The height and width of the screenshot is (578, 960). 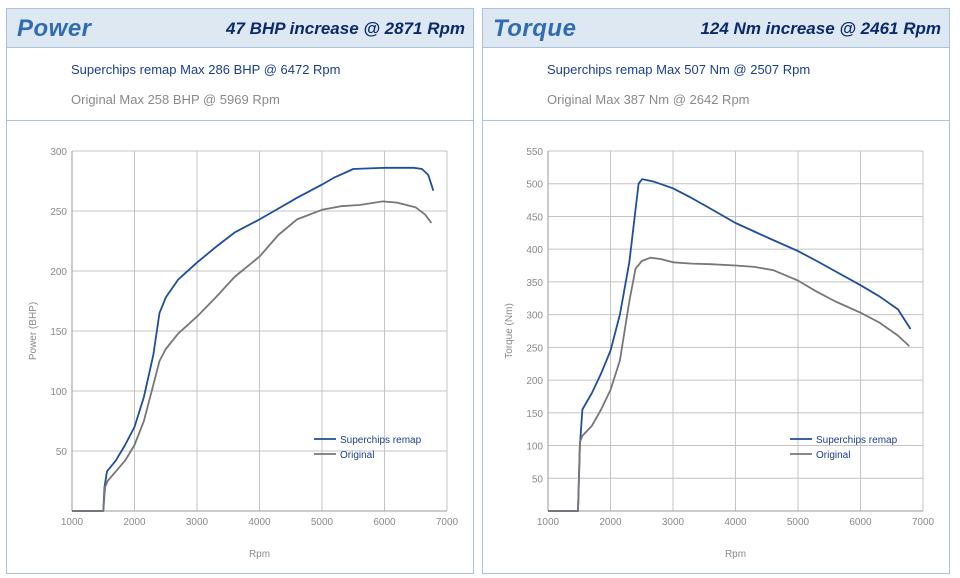 What do you see at coordinates (509, 331) in the screenshot?
I see `torque-y-axis-label: Torque (Nm)` at bounding box center [509, 331].